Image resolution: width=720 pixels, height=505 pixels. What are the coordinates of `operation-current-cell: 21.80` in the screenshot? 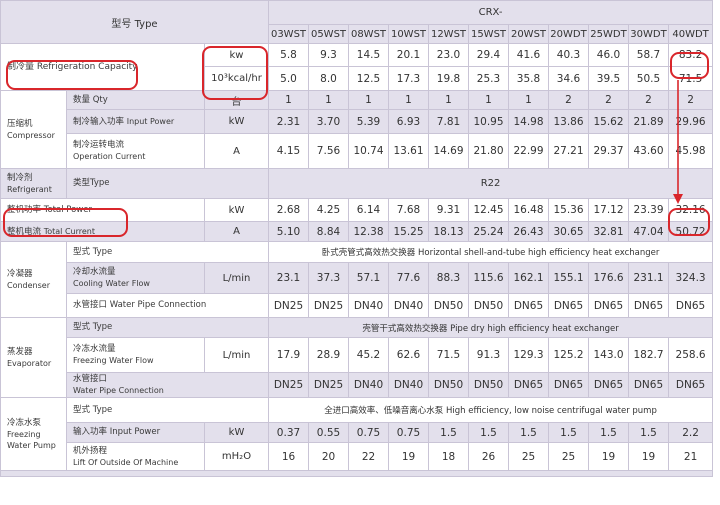 It's located at (488, 151).